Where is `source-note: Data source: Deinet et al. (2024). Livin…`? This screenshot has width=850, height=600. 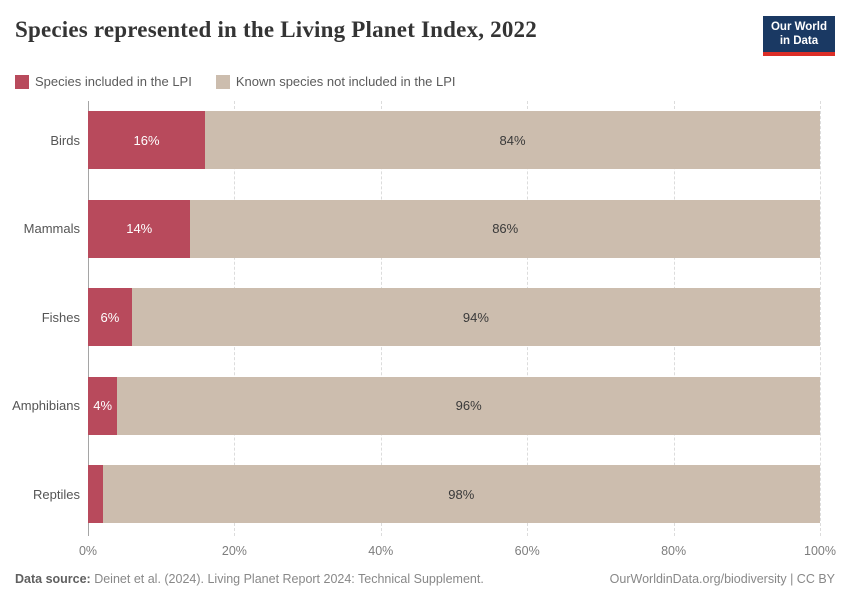 source-note: Data source: Deinet et al. (2024). Livin… is located at coordinates (249, 579).